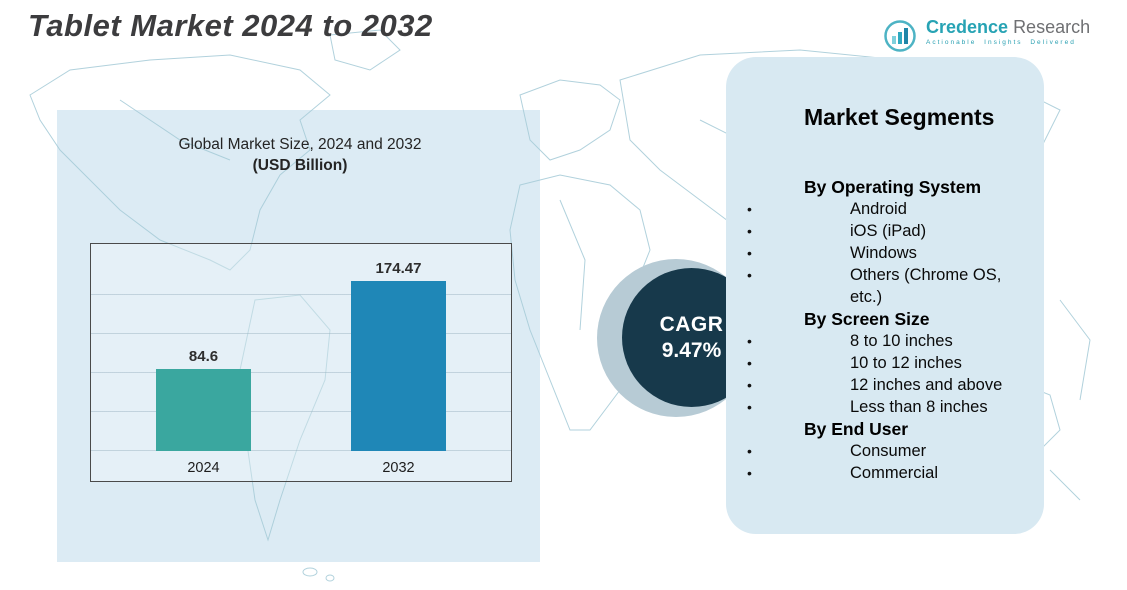 The width and height of the screenshot is (1127, 590). Describe the element at coordinates (888, 231) in the screenshot. I see `segment-item-label: iOS (iPad)` at that location.